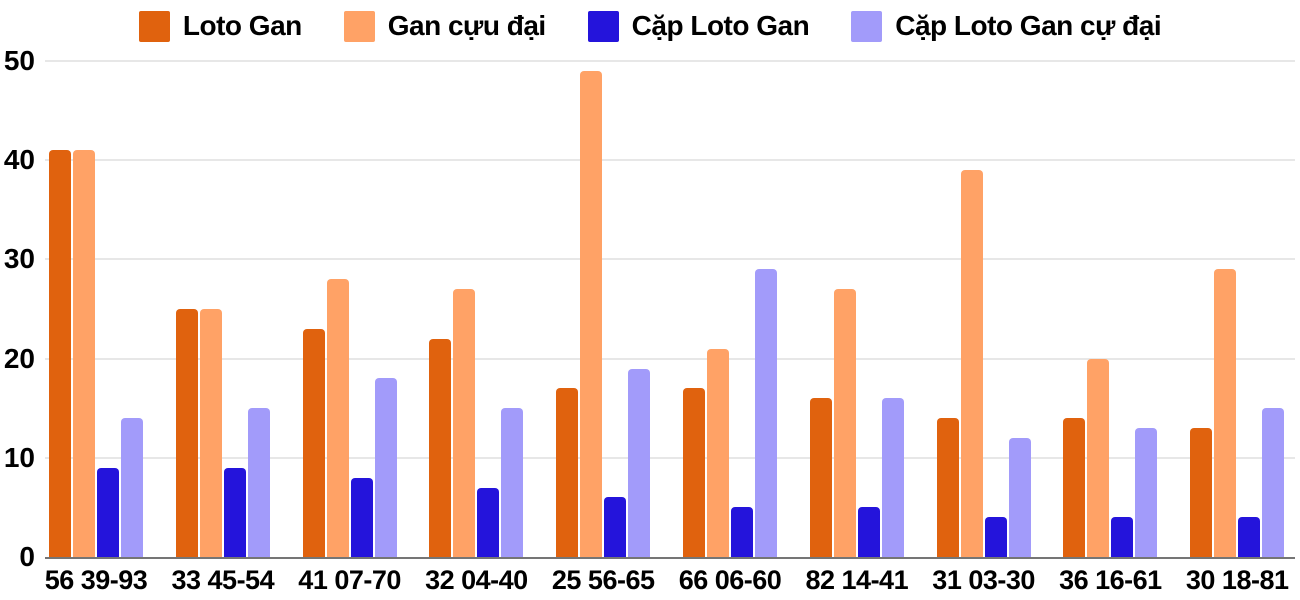 The width and height of the screenshot is (1300, 600). I want to click on legend-item-3: Cặp Loto Gan, so click(698, 26).